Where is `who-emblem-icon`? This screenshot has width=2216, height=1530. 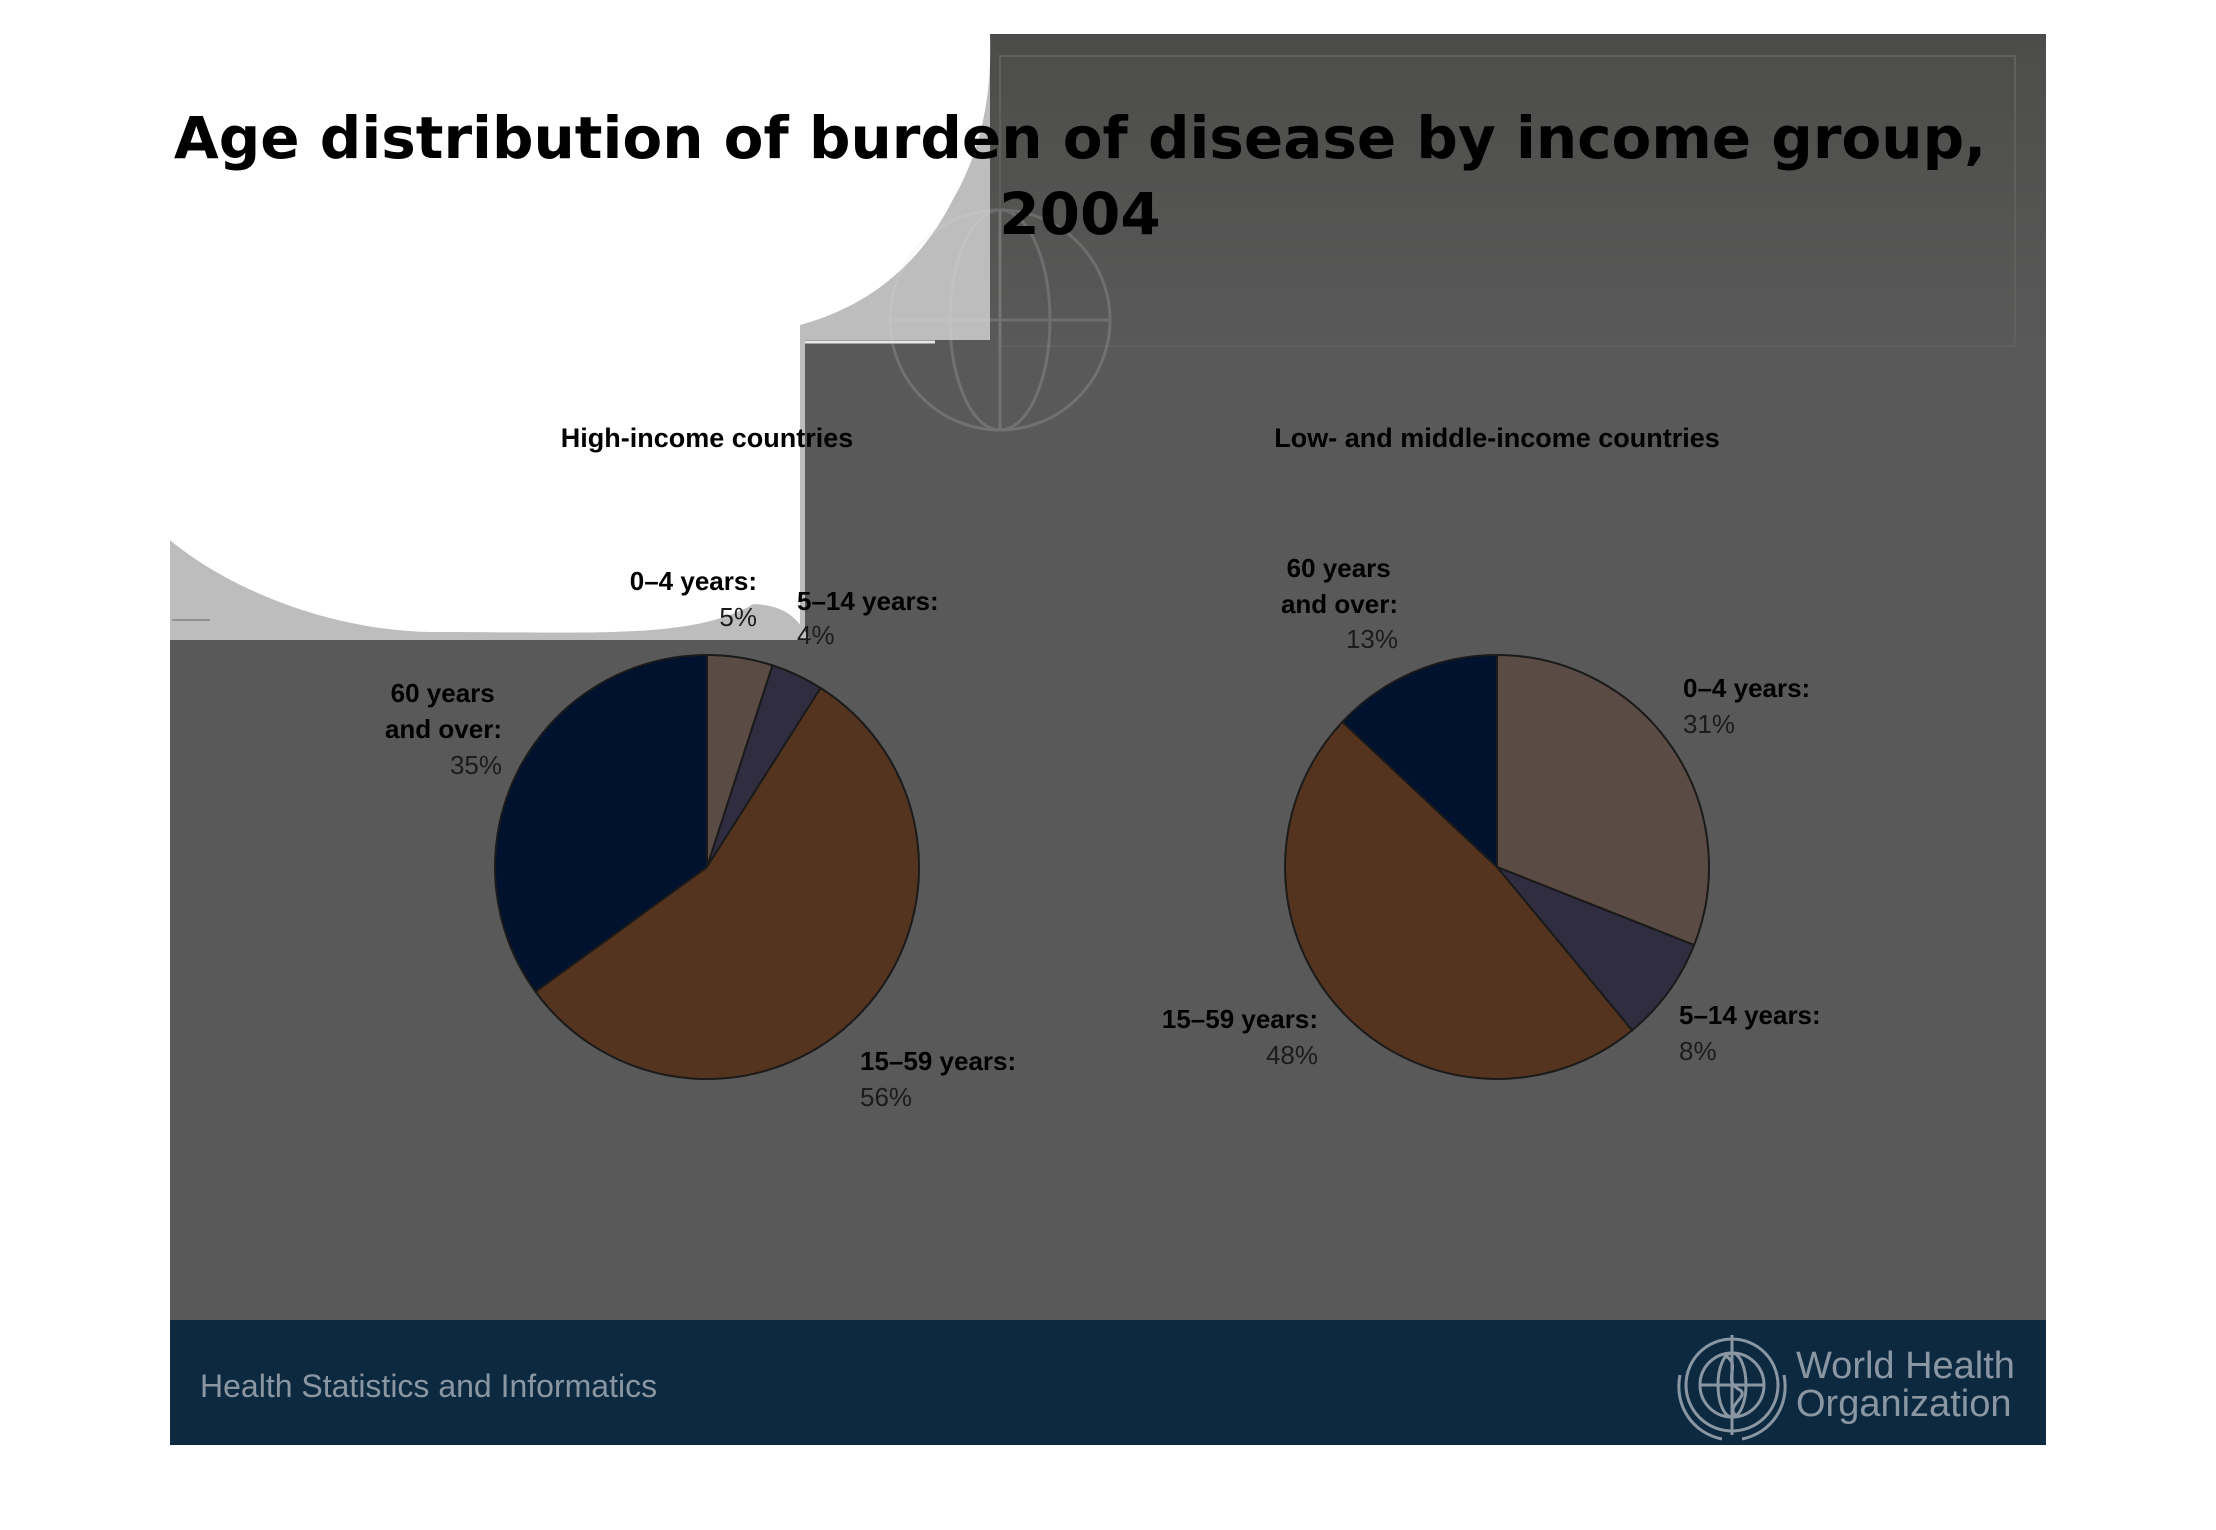 who-emblem-icon is located at coordinates (1732, 1388).